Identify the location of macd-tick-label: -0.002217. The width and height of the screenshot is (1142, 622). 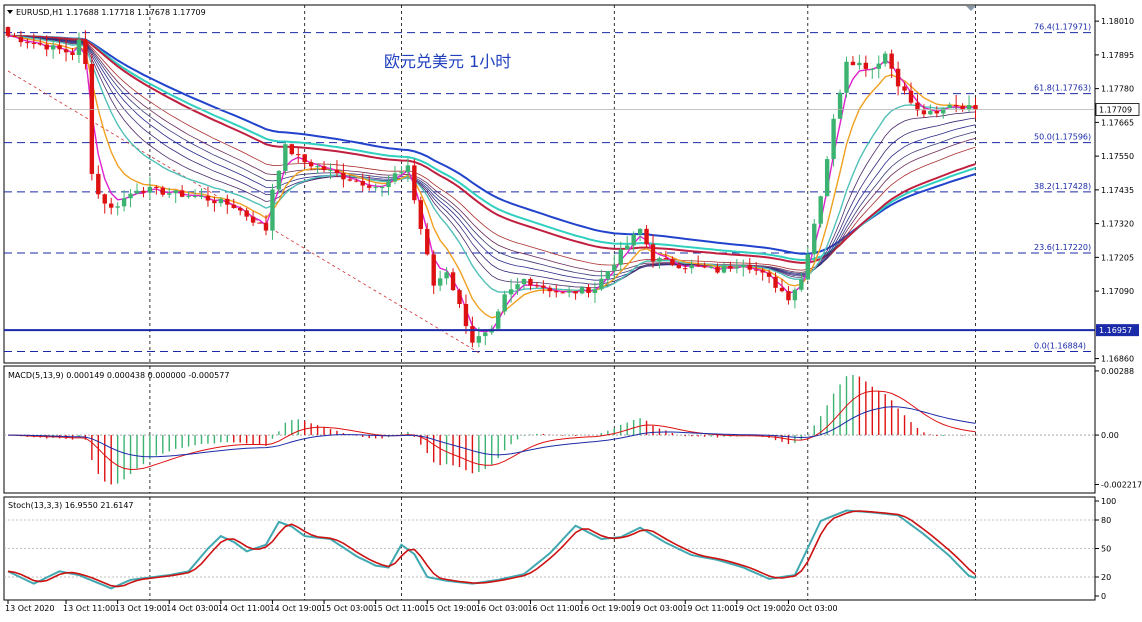
(1121, 484).